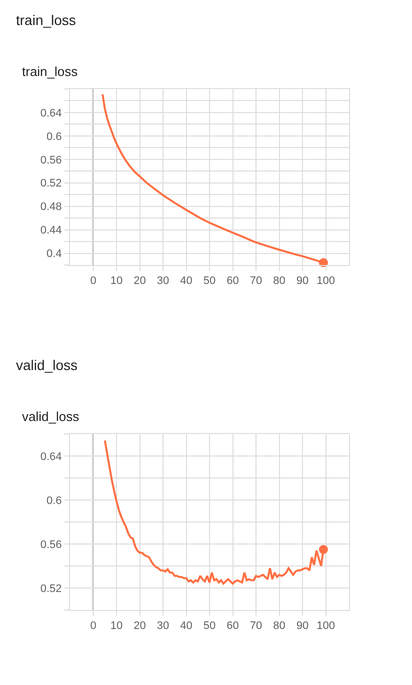 The height and width of the screenshot is (685, 412). I want to click on chart-title: train_loss, so click(46, 20).